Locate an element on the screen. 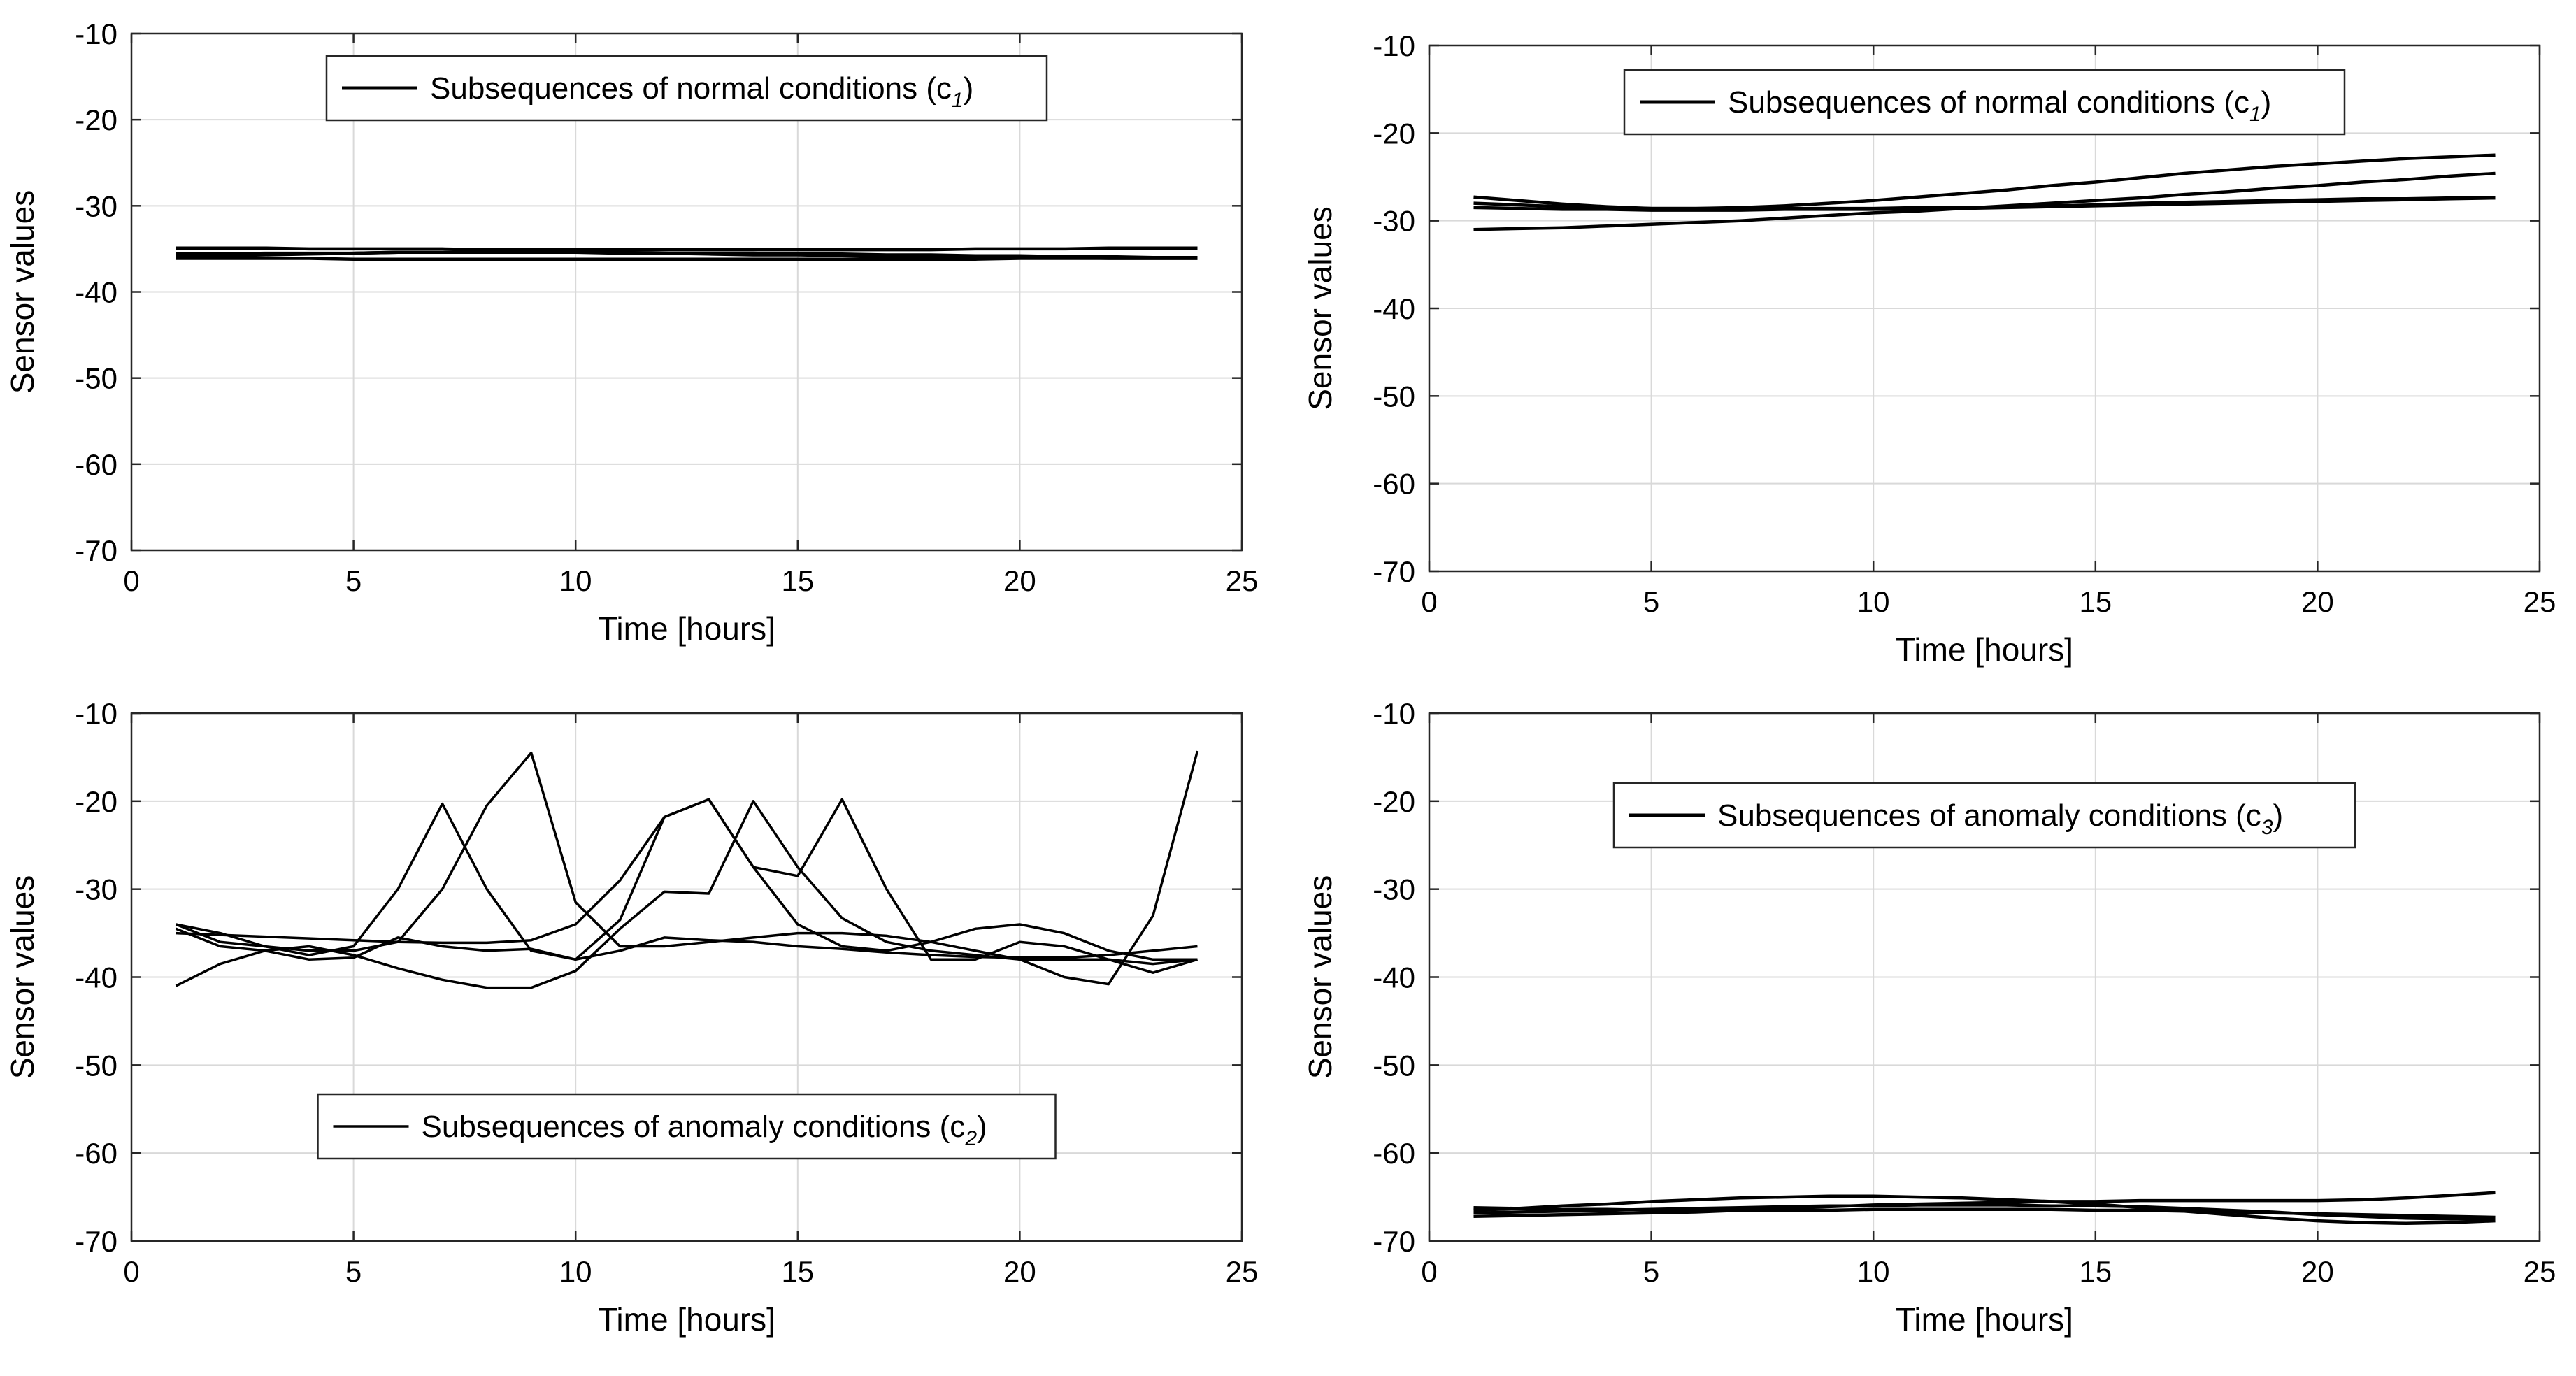 The image size is (2576, 1376). legend-label: Subsequences of anomaly conditions (c3) is located at coordinates (2000, 819).